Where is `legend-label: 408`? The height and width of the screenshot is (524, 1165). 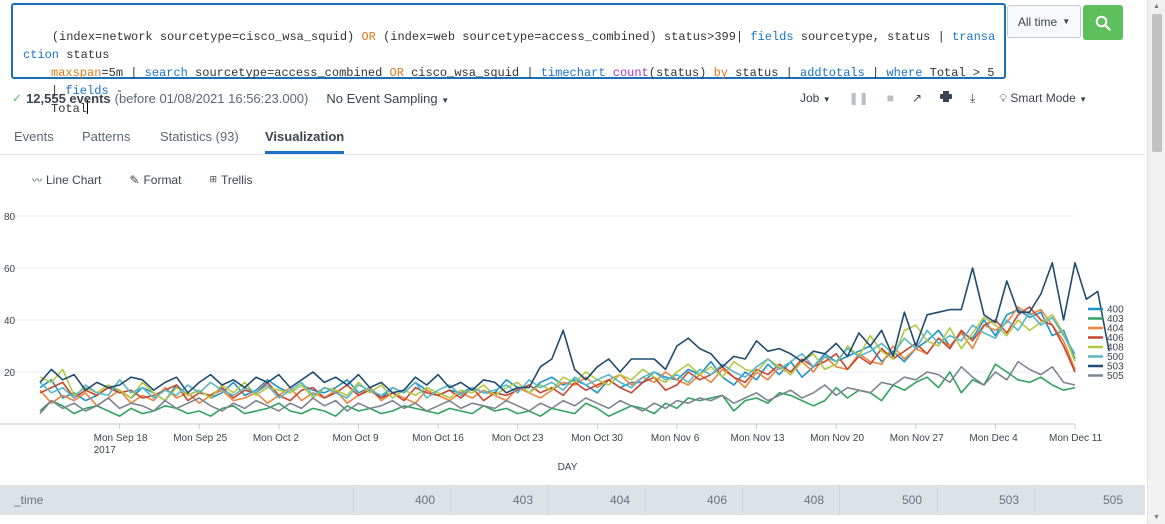 legend-label: 408 is located at coordinates (1115, 348).